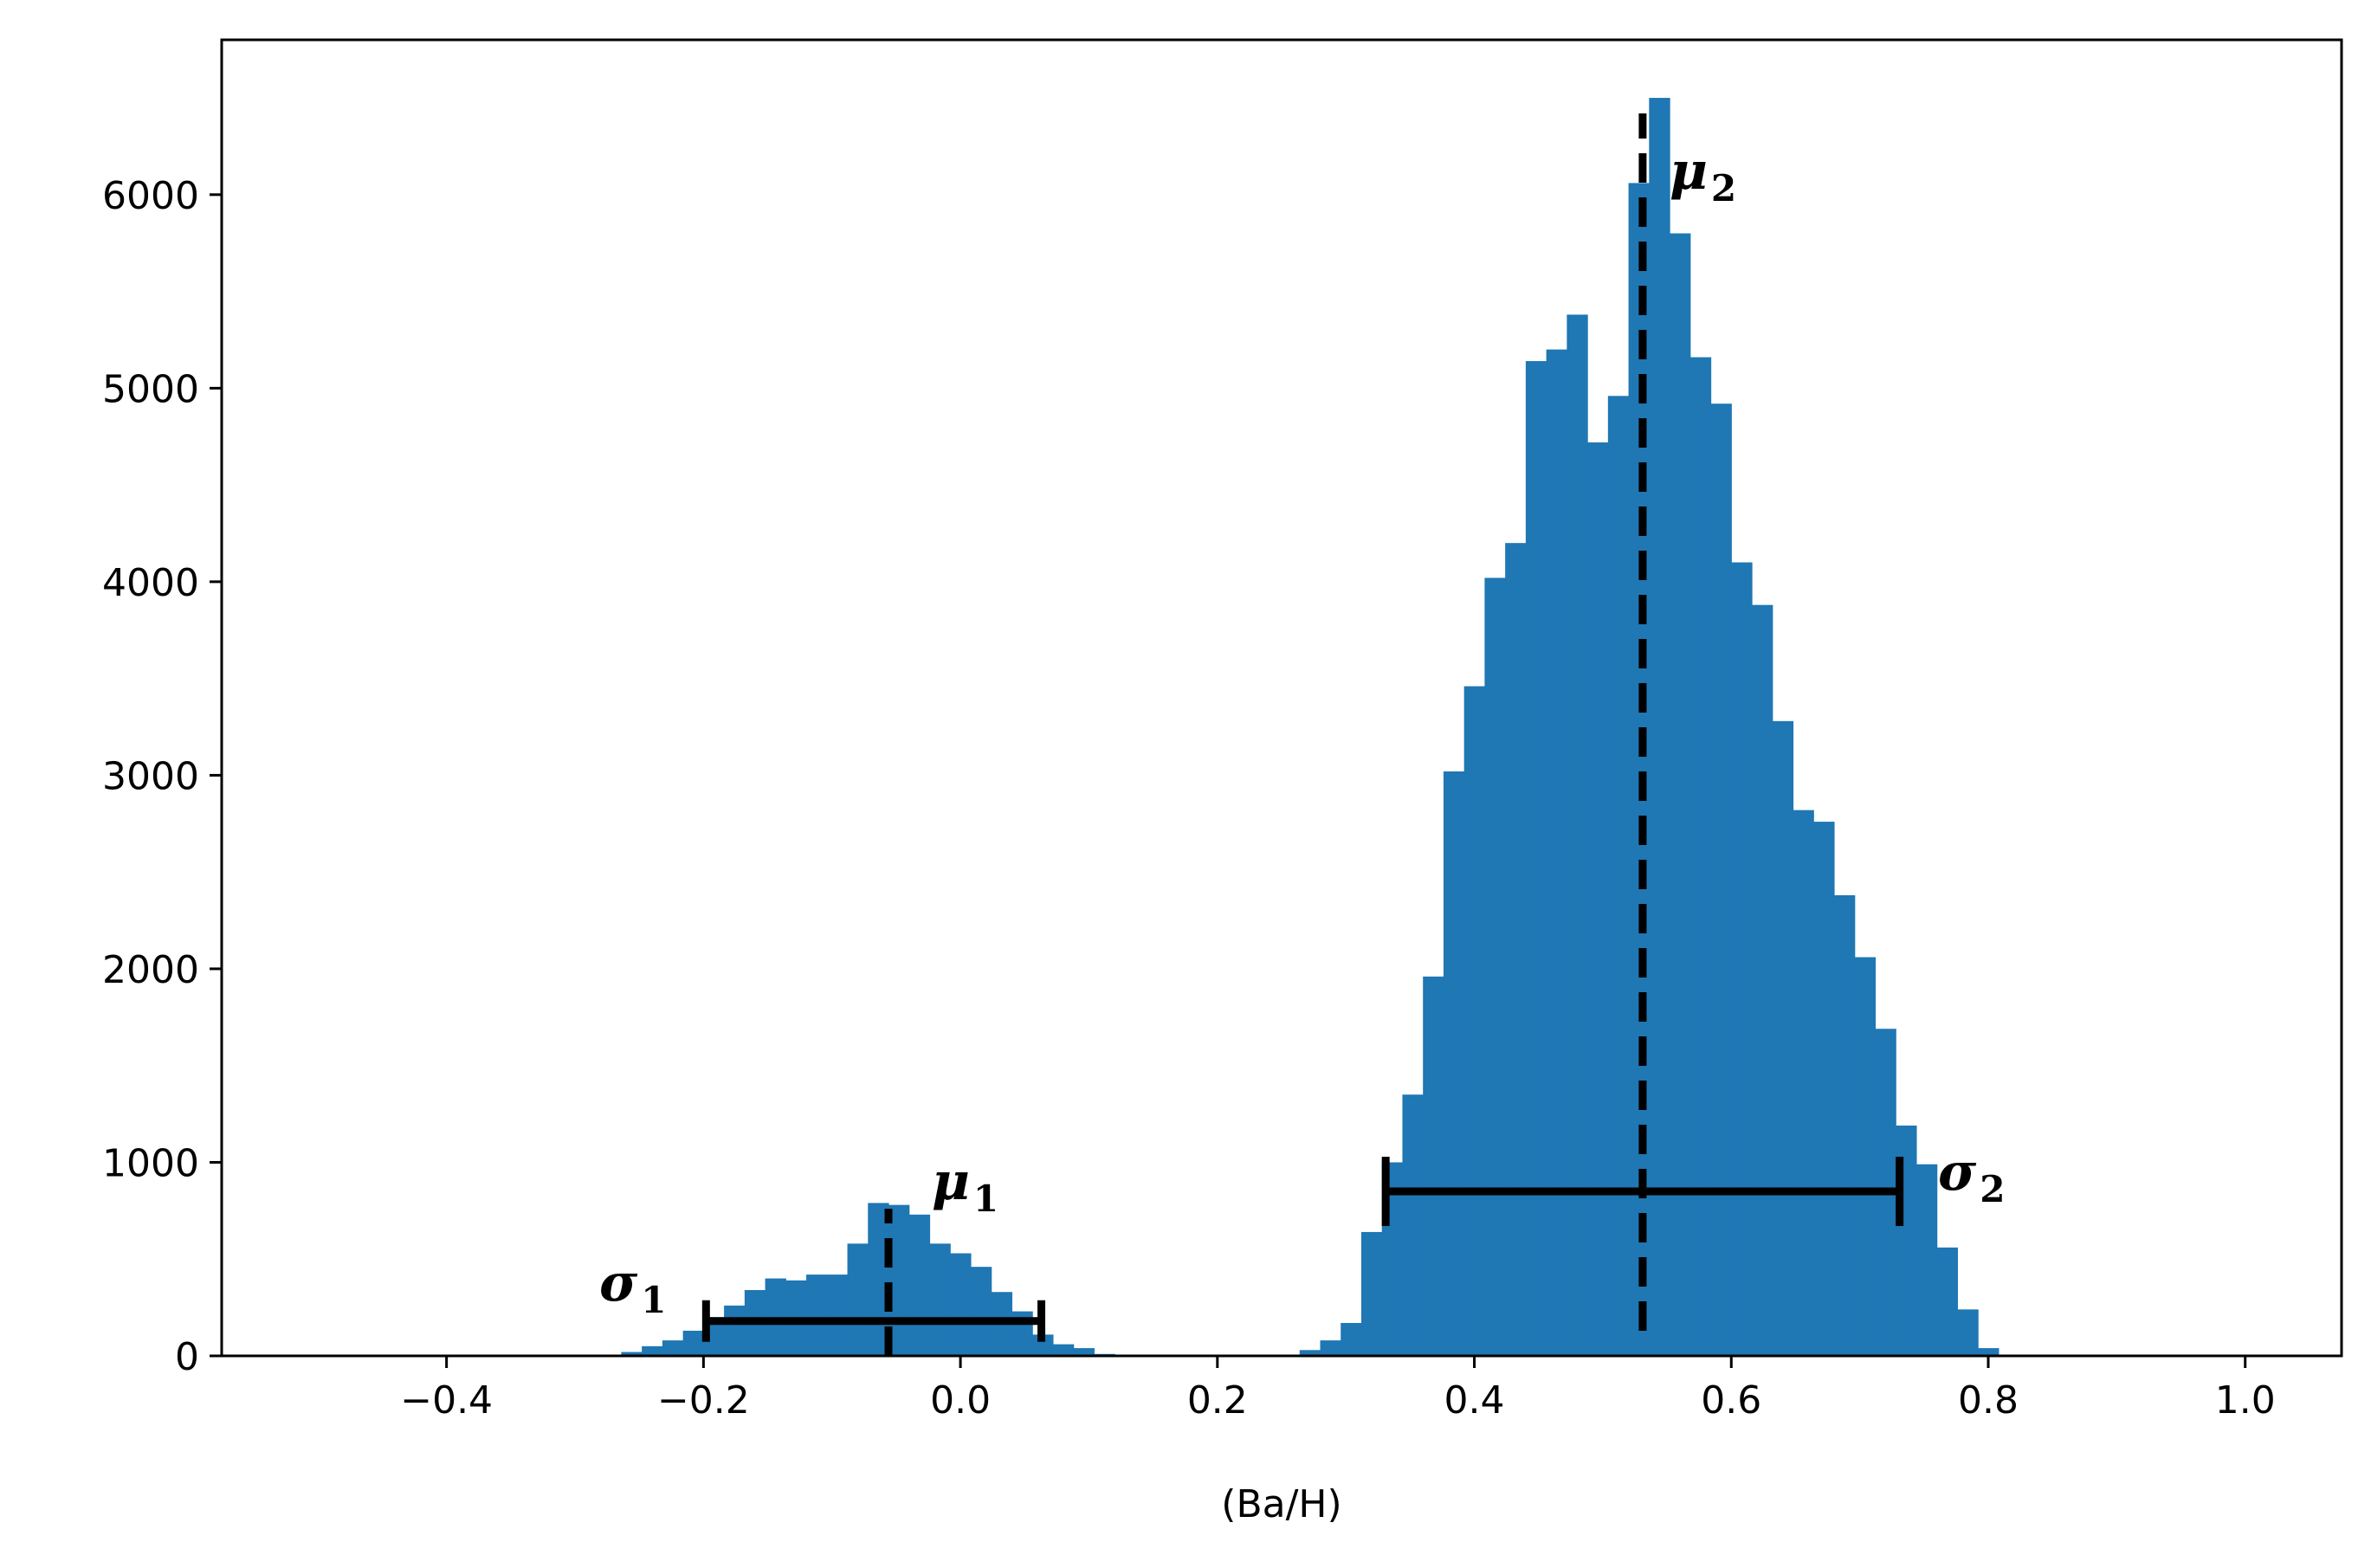 The height and width of the screenshot is (1568, 2371). Describe the element at coordinates (1989, 1401) in the screenshot. I see `x-tick-label: 0.8` at that location.